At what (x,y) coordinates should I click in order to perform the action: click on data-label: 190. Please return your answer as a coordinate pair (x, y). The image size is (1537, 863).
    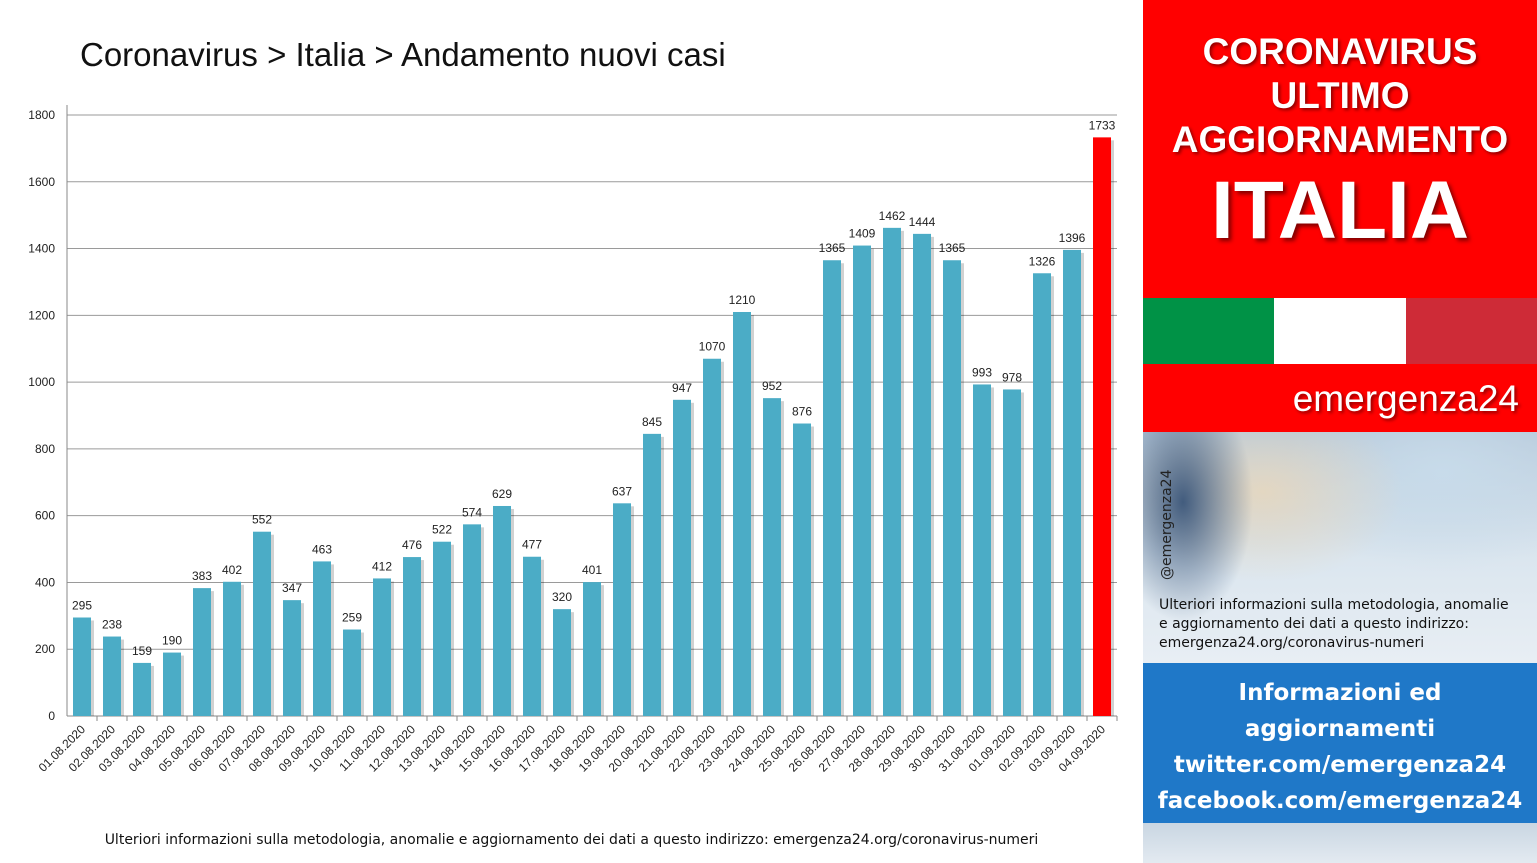
    Looking at the image, I should click on (172, 641).